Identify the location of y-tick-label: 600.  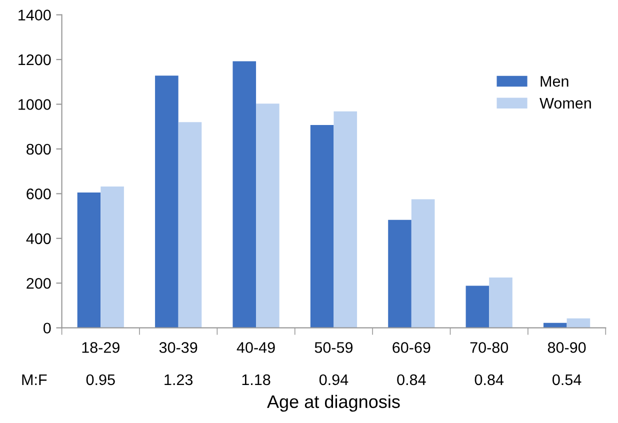
(38, 194).